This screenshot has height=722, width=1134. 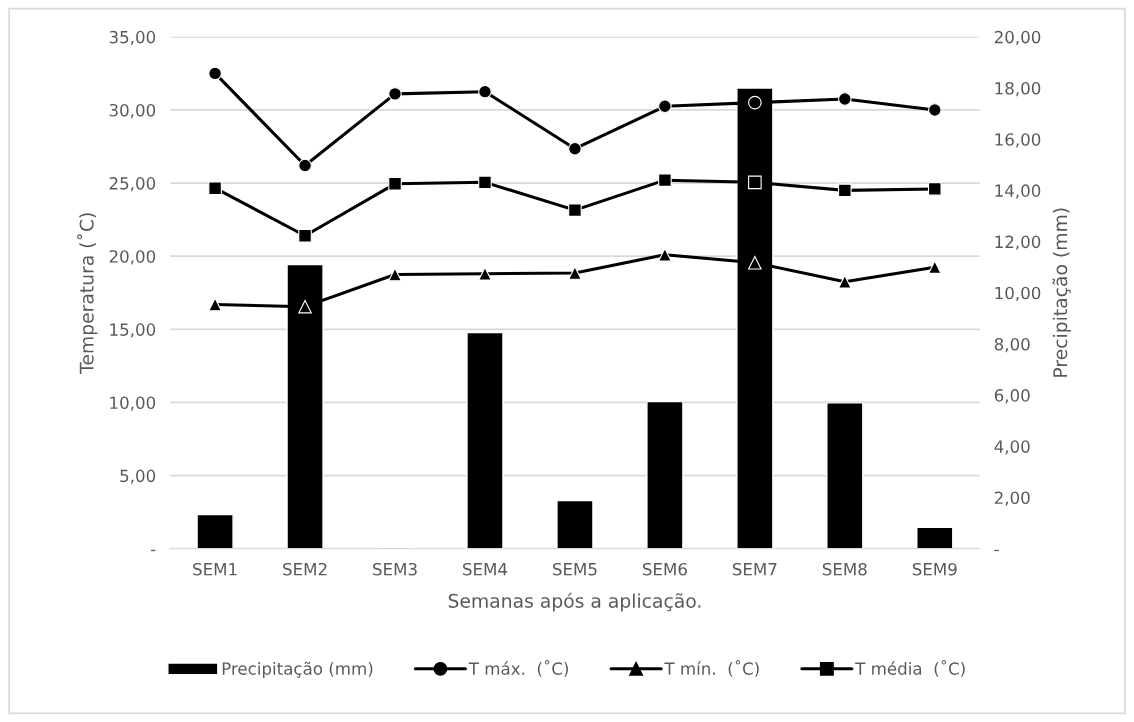 What do you see at coordinates (1017, 38) in the screenshot?
I see `y2-tick-label: 20,00` at bounding box center [1017, 38].